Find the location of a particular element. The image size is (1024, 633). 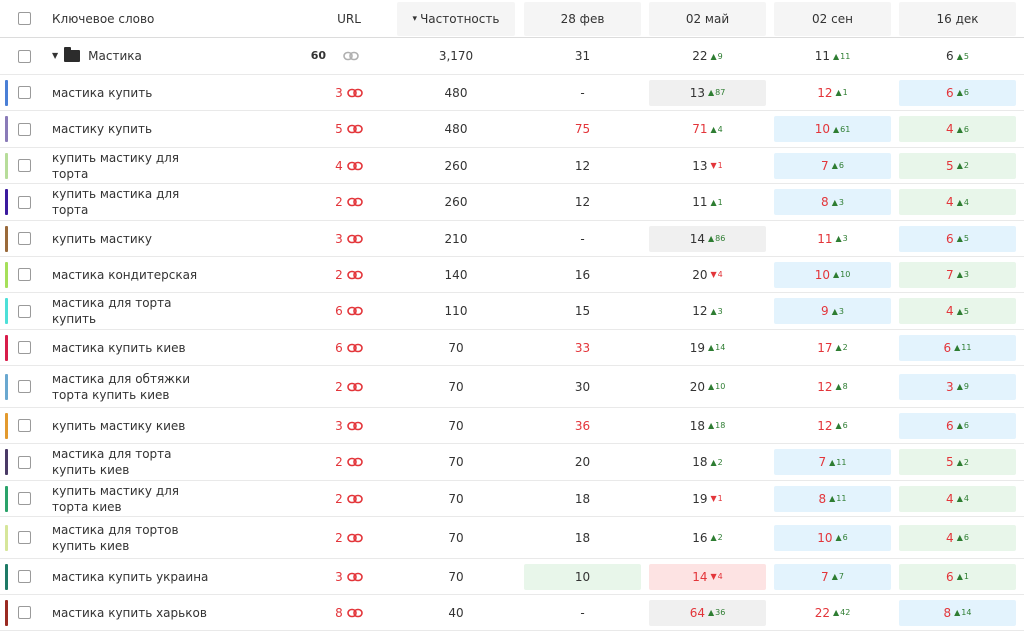

header-date-2: 02 май is located at coordinates (707, 18).